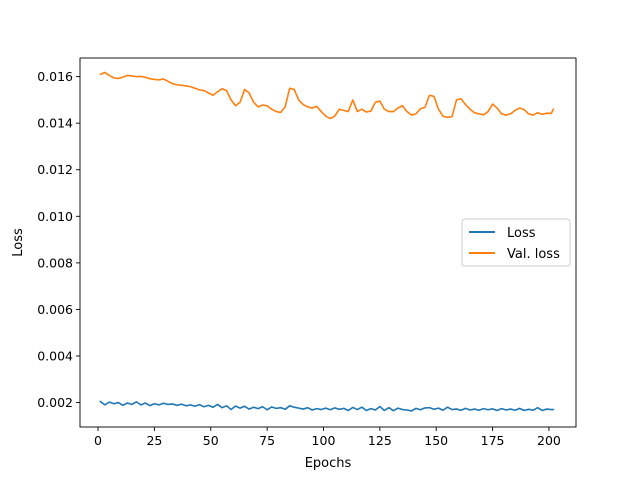  I want to click on x-tick-label: 175, so click(493, 440).